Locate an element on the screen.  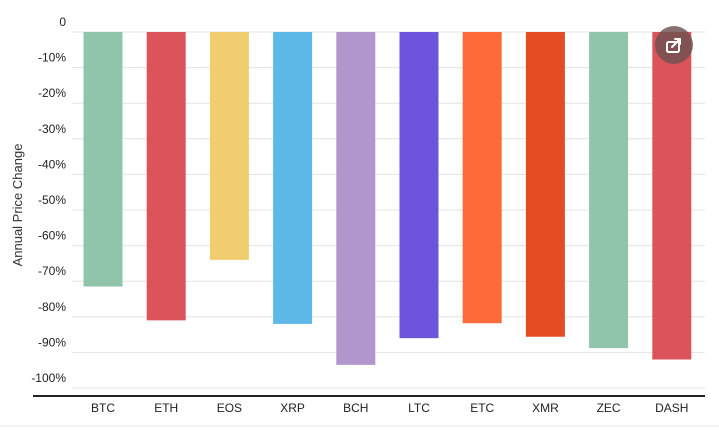
bar-ltc is located at coordinates (419, 185).